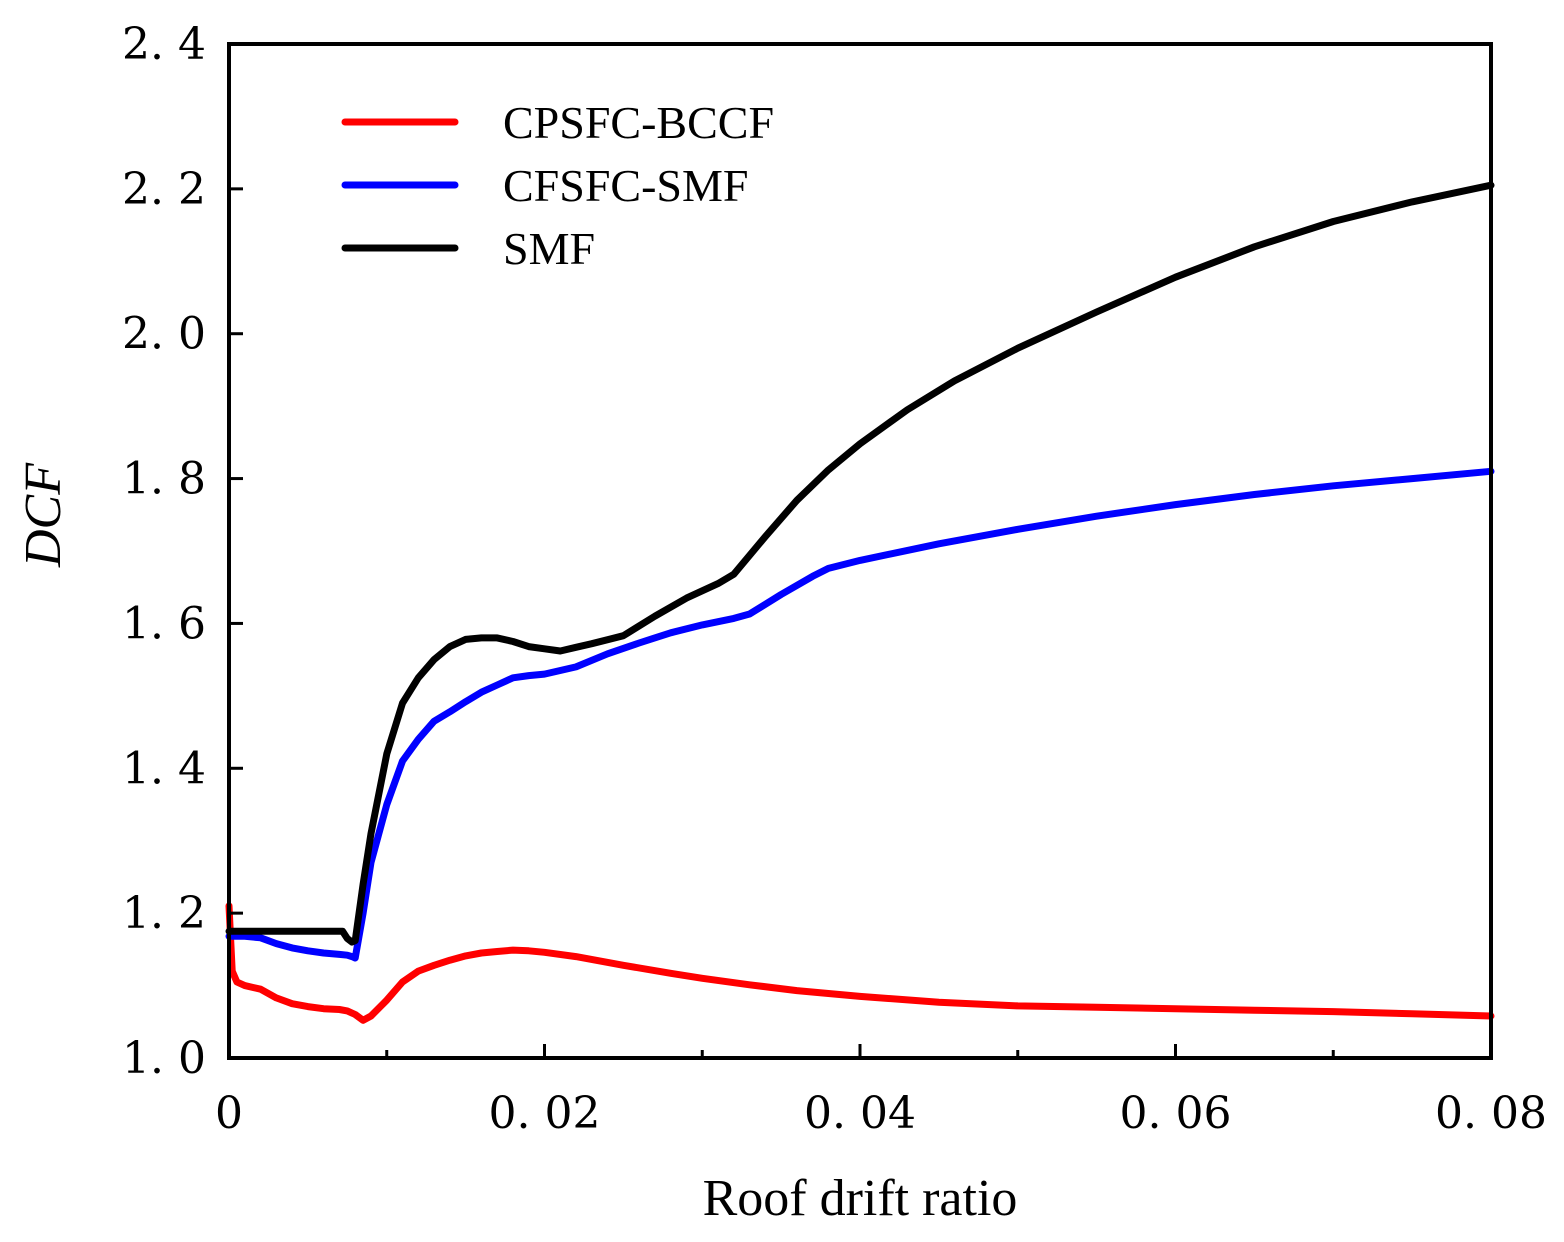 The width and height of the screenshot is (1564, 1242). Describe the element at coordinates (638, 122) in the screenshot. I see `legend-label: CPSFC-BCCF` at that location.